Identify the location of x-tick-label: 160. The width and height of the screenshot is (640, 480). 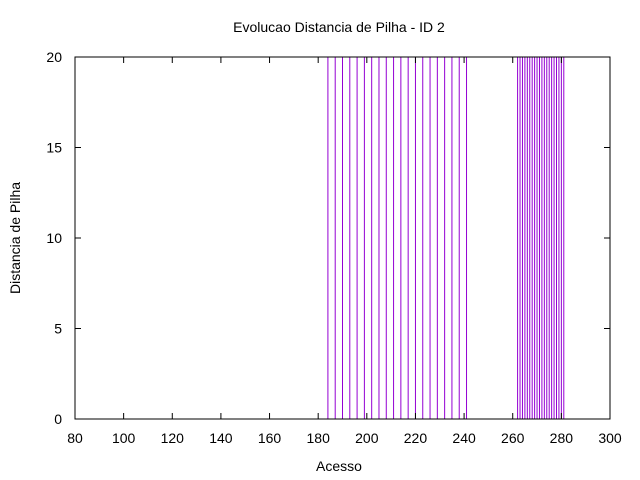
(270, 438).